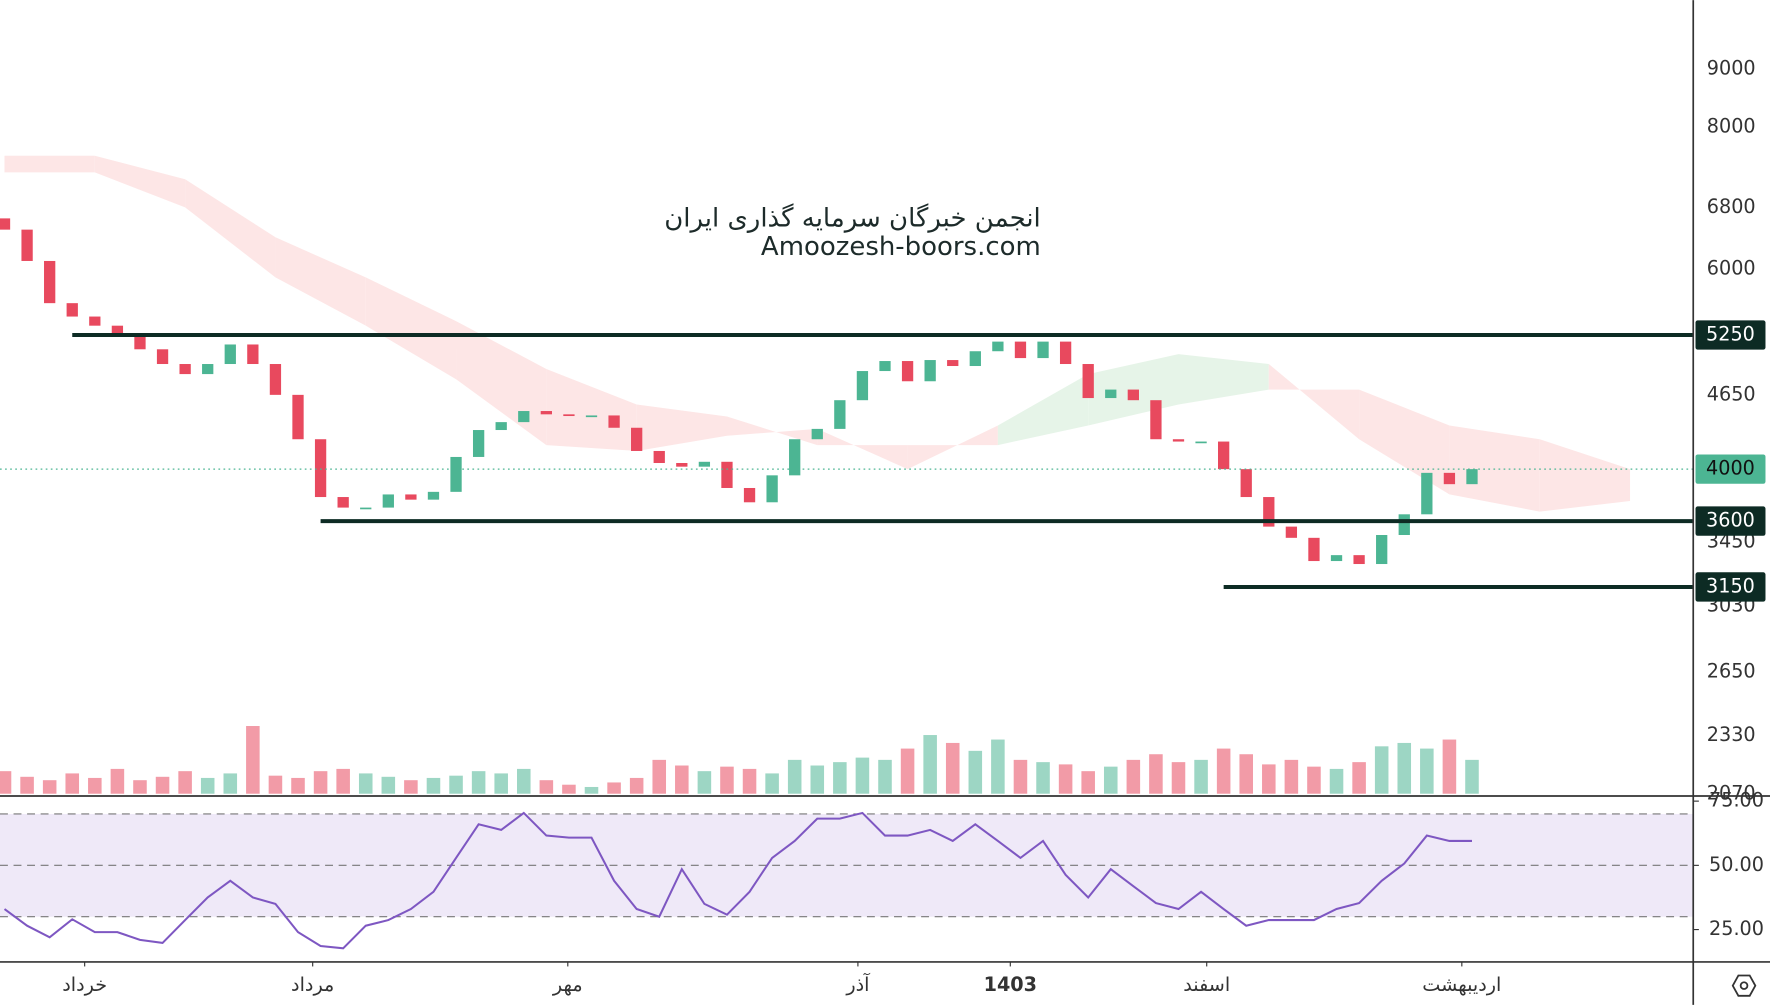 This screenshot has height=1005, width=1770. I want to click on x-tick-label: اردیبهشت, so click(1461, 984).